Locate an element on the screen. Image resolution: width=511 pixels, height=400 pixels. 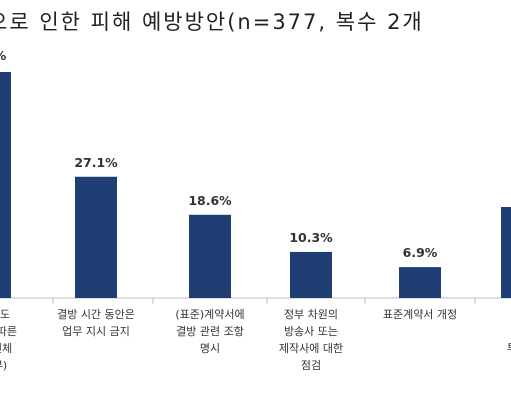
data-label-2: 27.1% is located at coordinates (96, 162).